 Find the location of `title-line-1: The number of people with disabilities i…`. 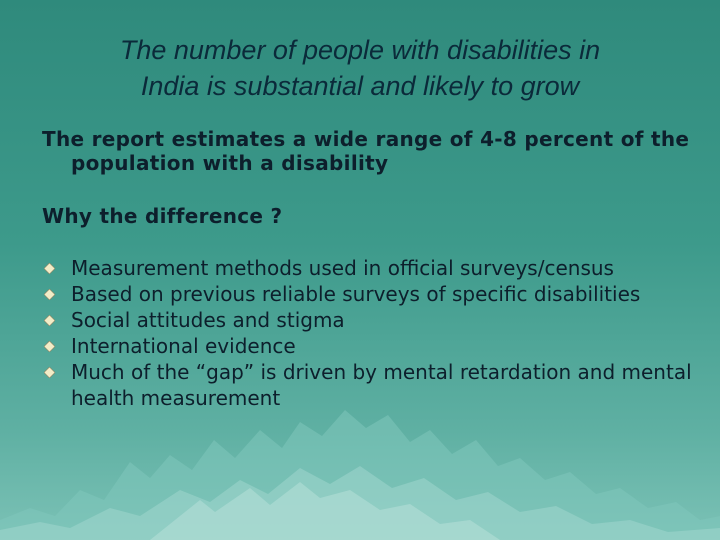

title-line-1: The number of people with disabilities i… is located at coordinates (360, 50).